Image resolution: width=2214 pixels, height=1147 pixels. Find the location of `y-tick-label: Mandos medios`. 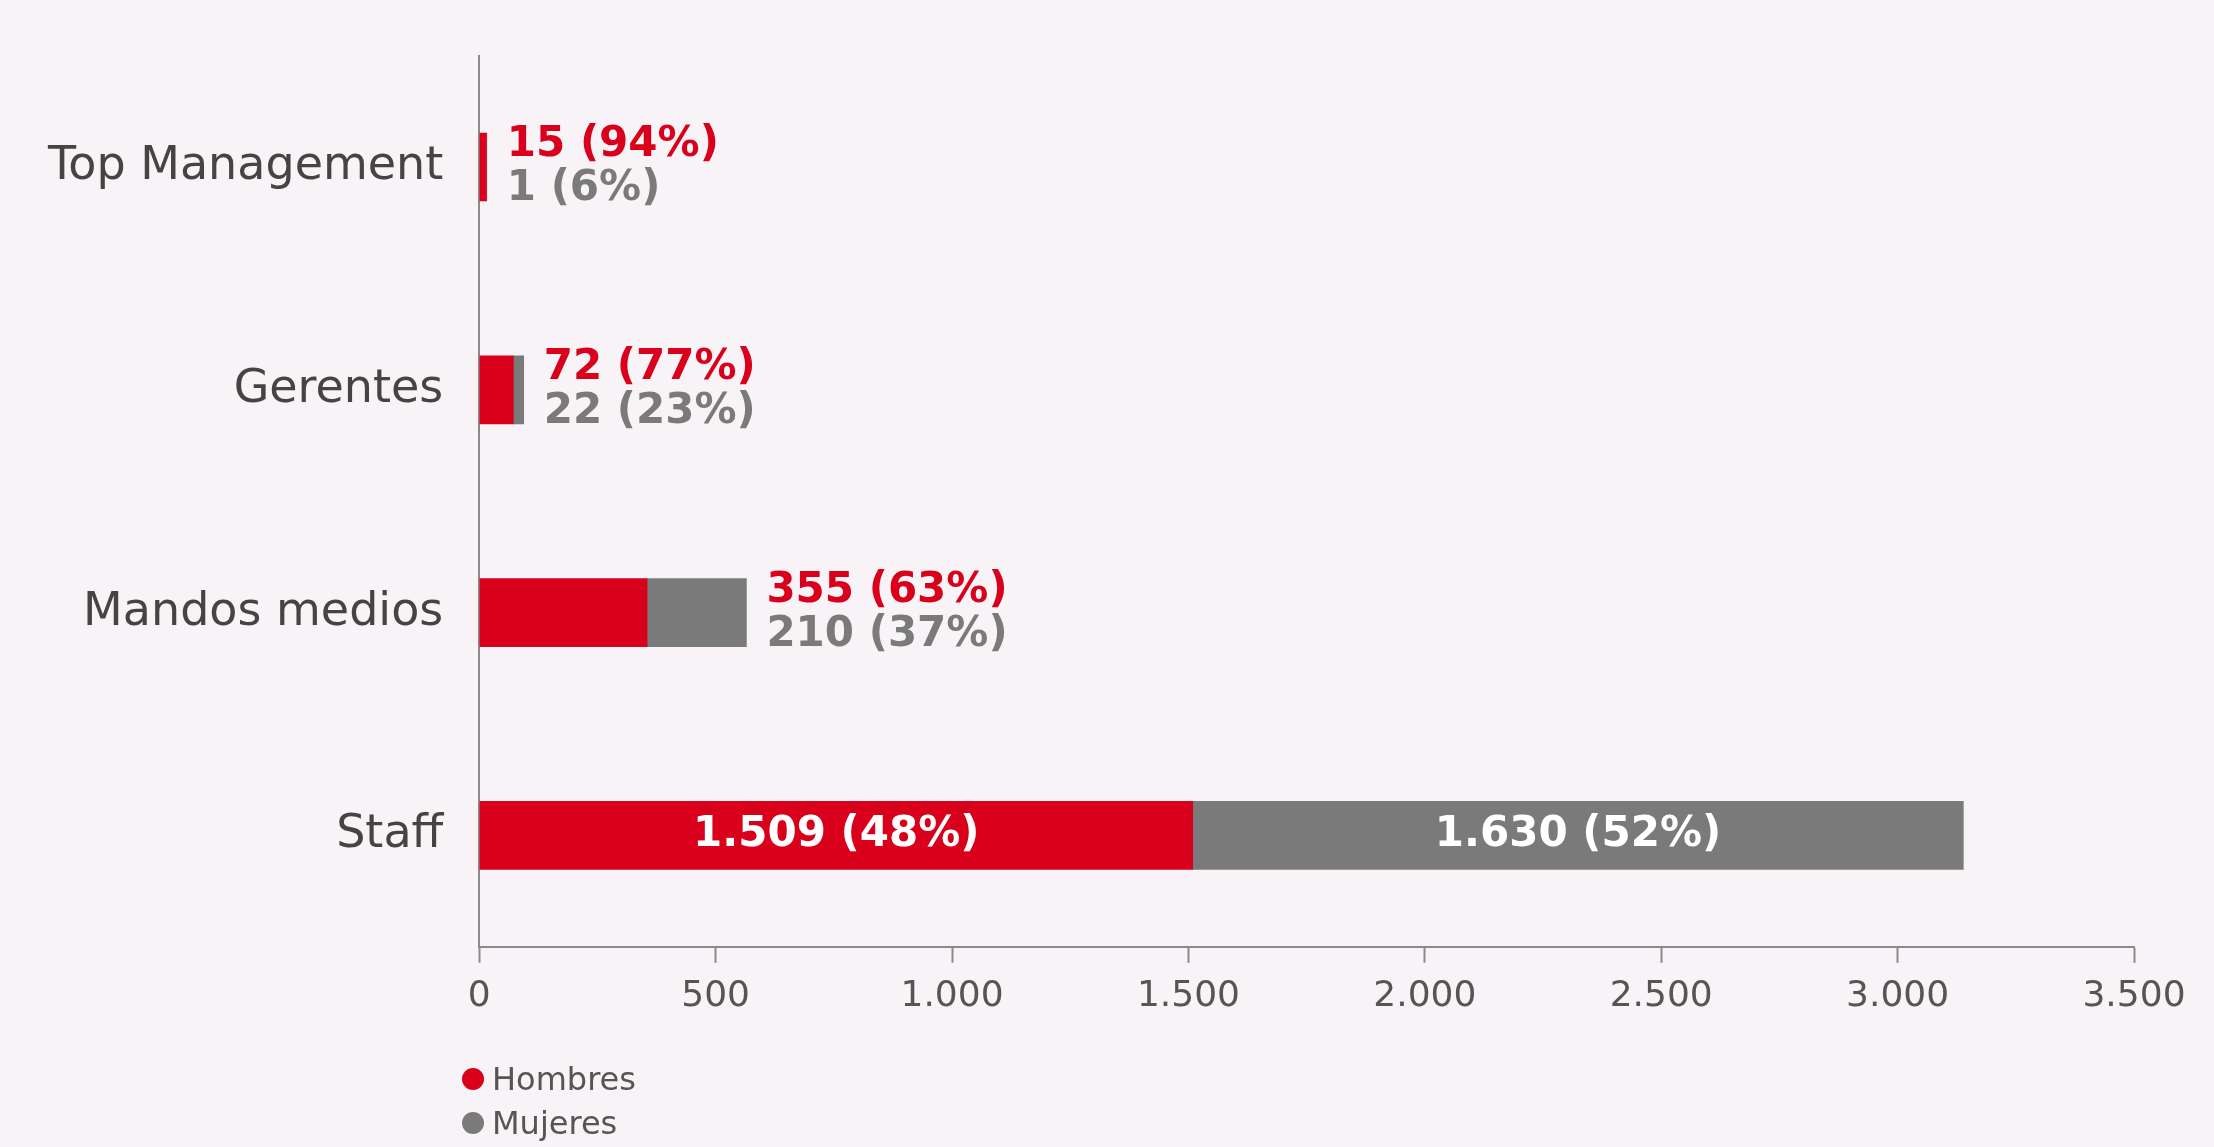

y-tick-label: Mandos medios is located at coordinates (263, 608).